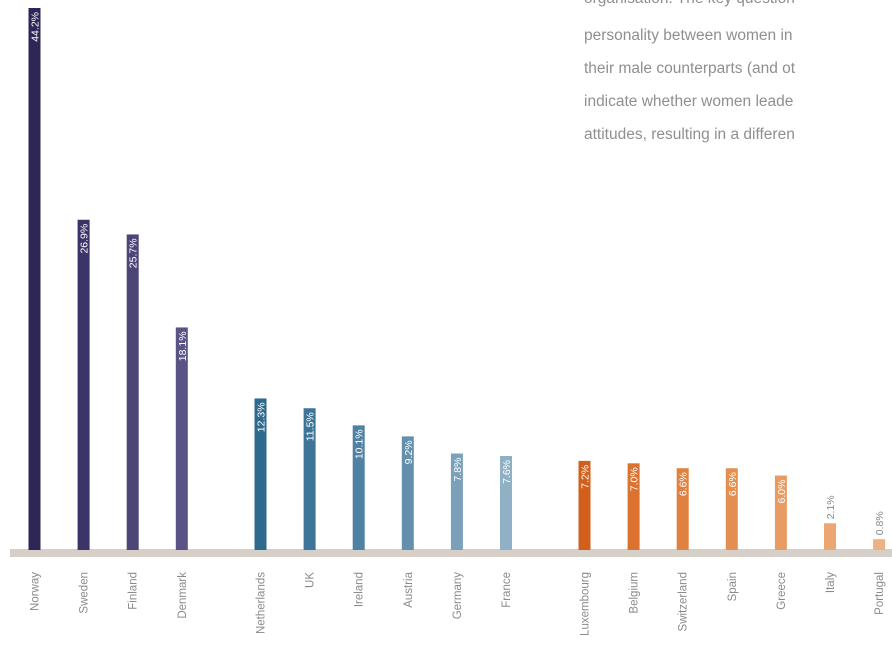  What do you see at coordinates (586, 604) in the screenshot?
I see `category-label: Luxembourg` at bounding box center [586, 604].